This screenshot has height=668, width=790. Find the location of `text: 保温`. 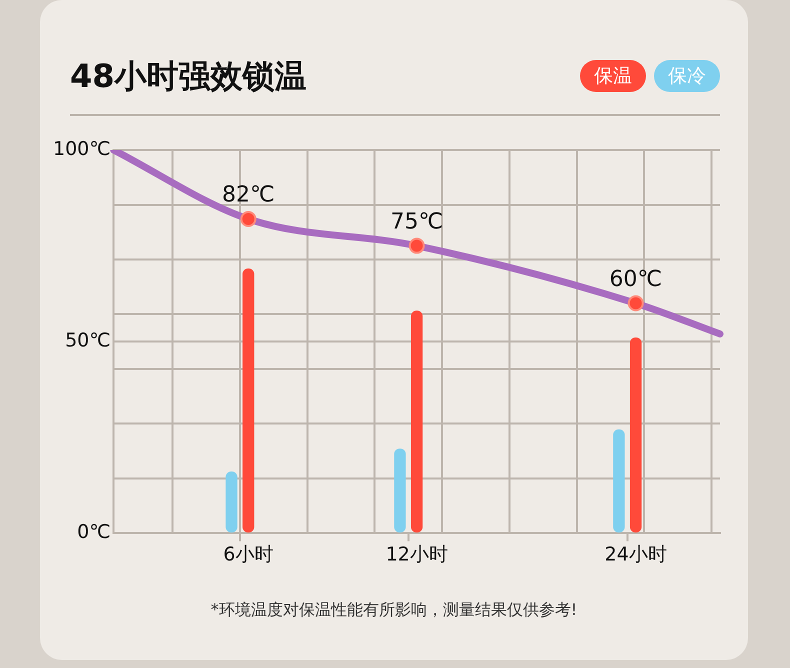

text: 保温 is located at coordinates (613, 76).